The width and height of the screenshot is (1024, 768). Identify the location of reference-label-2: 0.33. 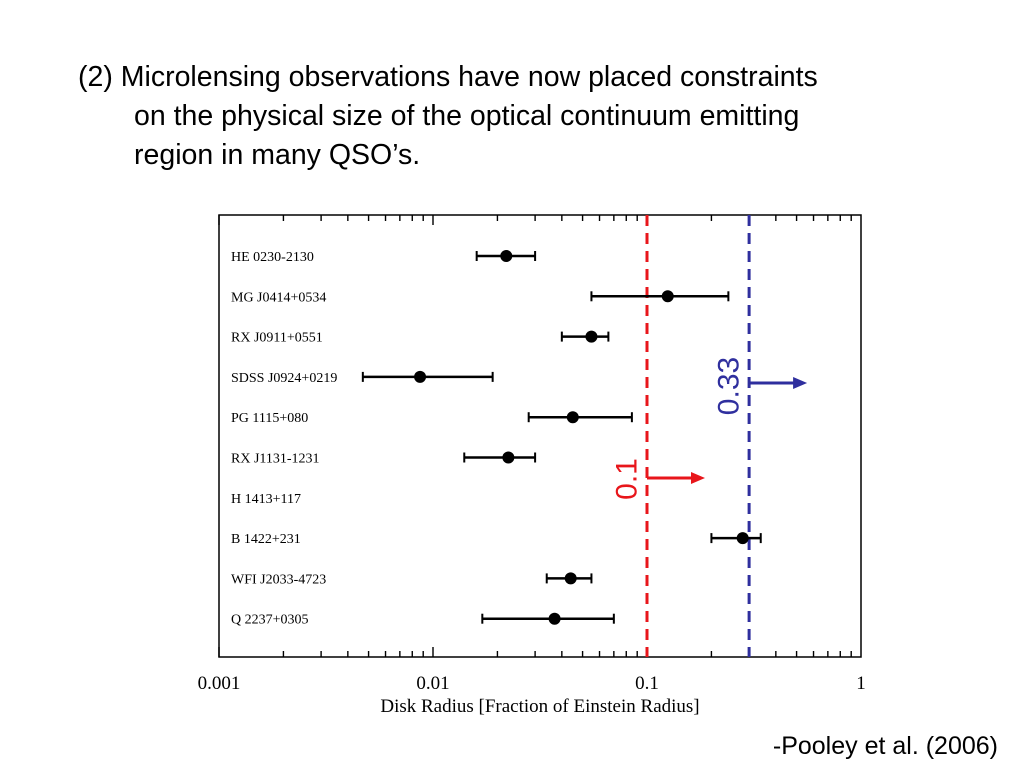
(729, 386).